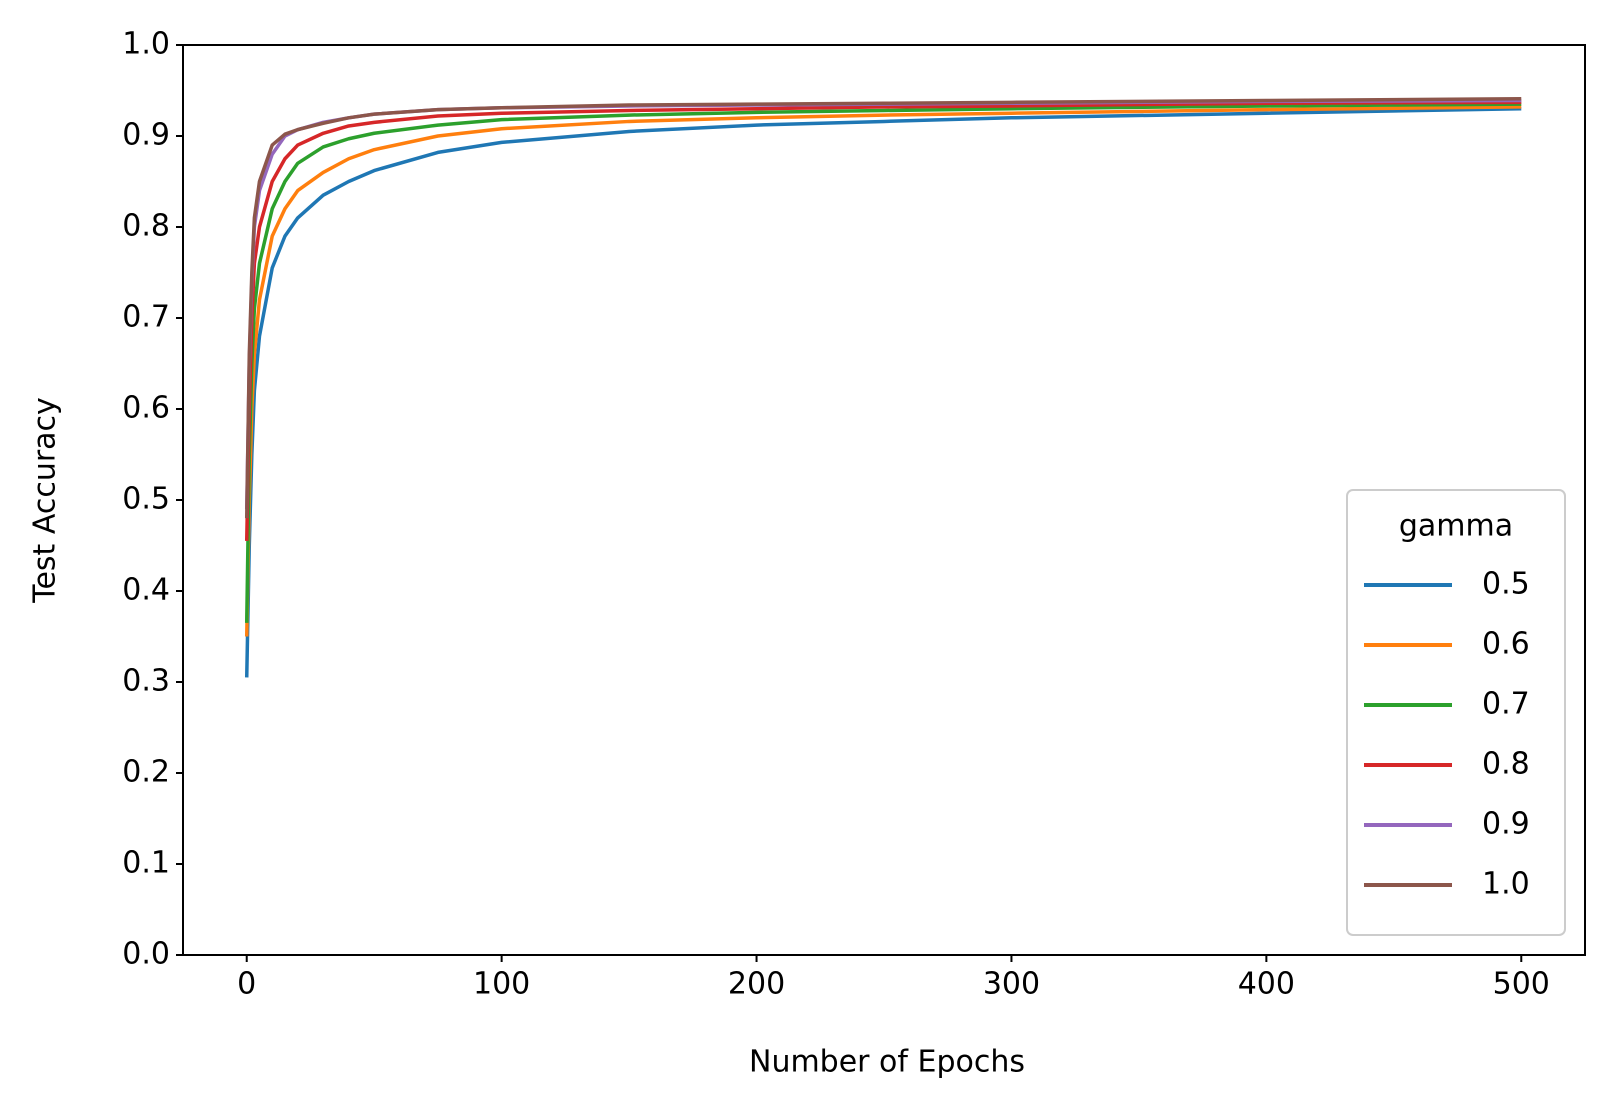 Image resolution: width=1607 pixels, height=1107 pixels. What do you see at coordinates (146, 135) in the screenshot?
I see `y-tick-label: 0.9` at bounding box center [146, 135].